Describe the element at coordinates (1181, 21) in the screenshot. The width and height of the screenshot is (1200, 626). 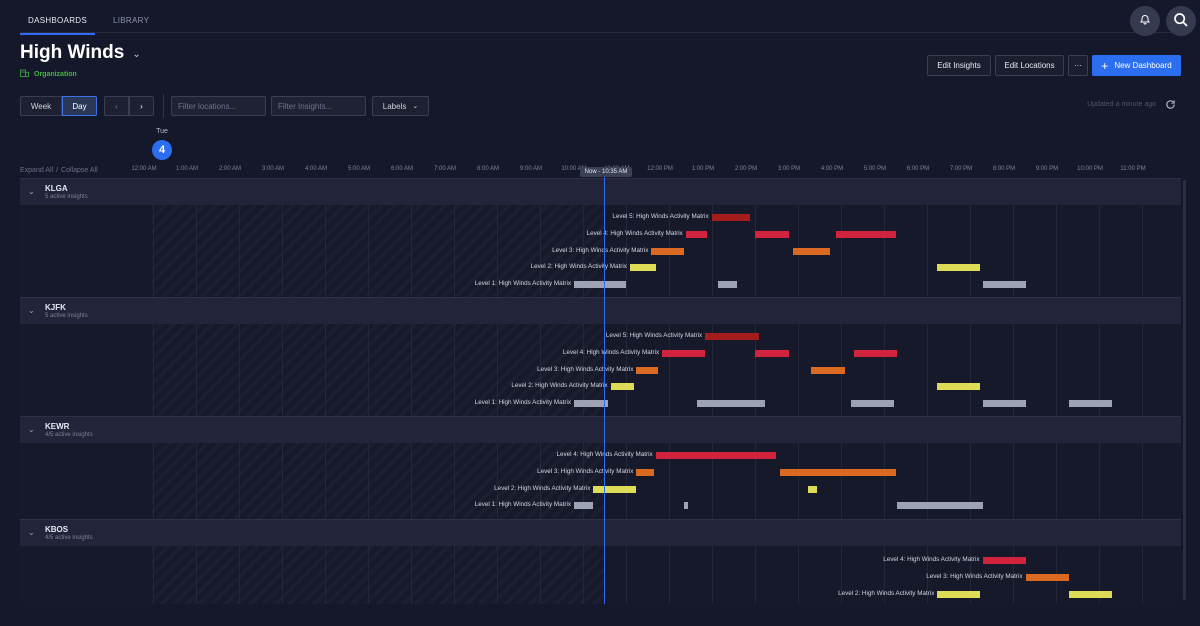
I see `search-button` at that location.